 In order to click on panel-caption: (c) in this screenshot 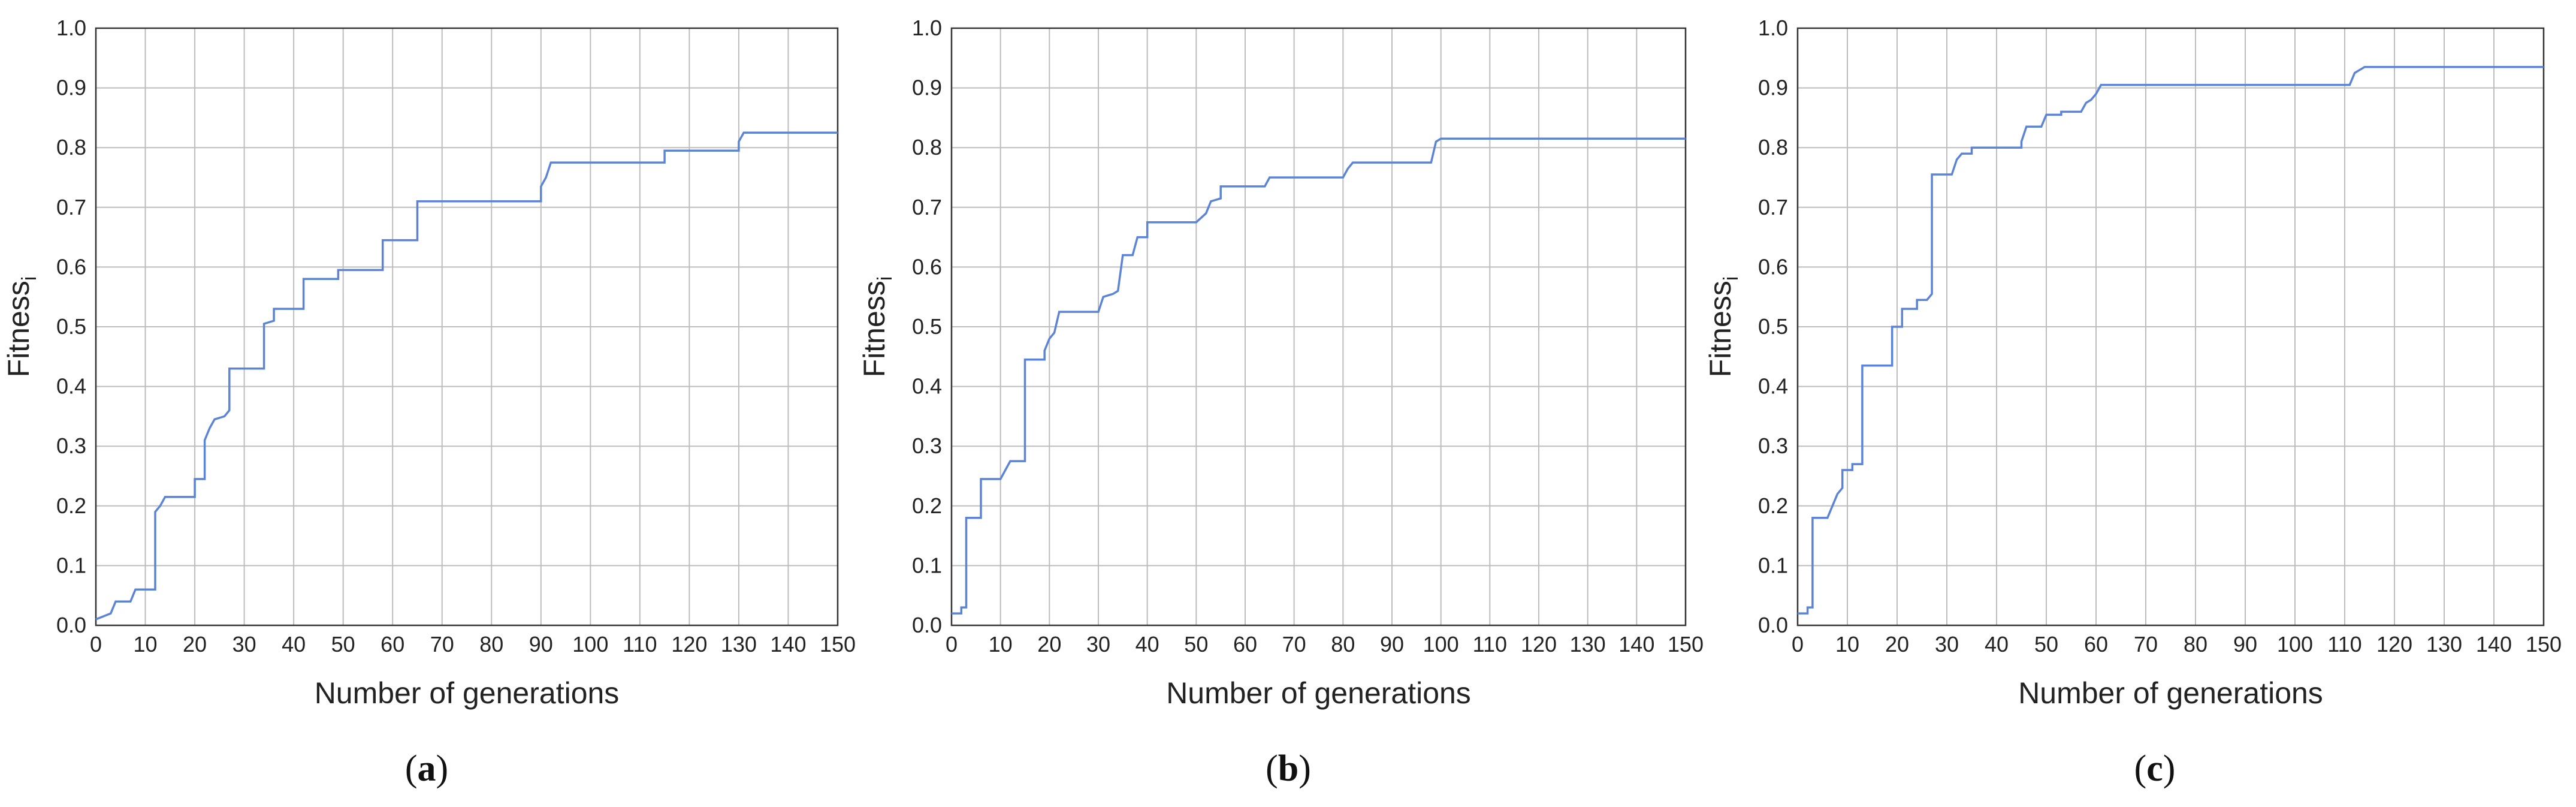, I will do `click(2155, 768)`.